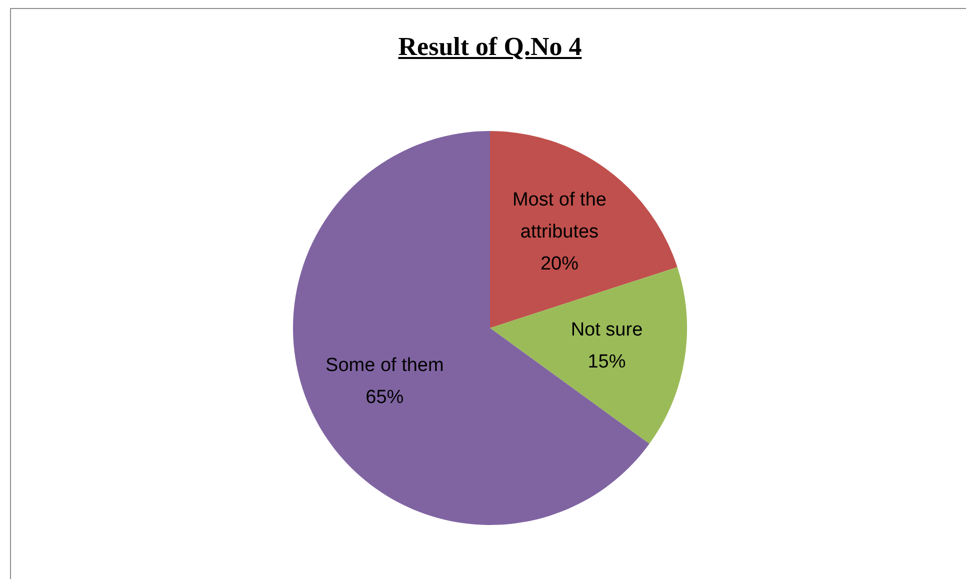 The width and height of the screenshot is (966, 579). I want to click on slice-label: Some of them, so click(385, 365).